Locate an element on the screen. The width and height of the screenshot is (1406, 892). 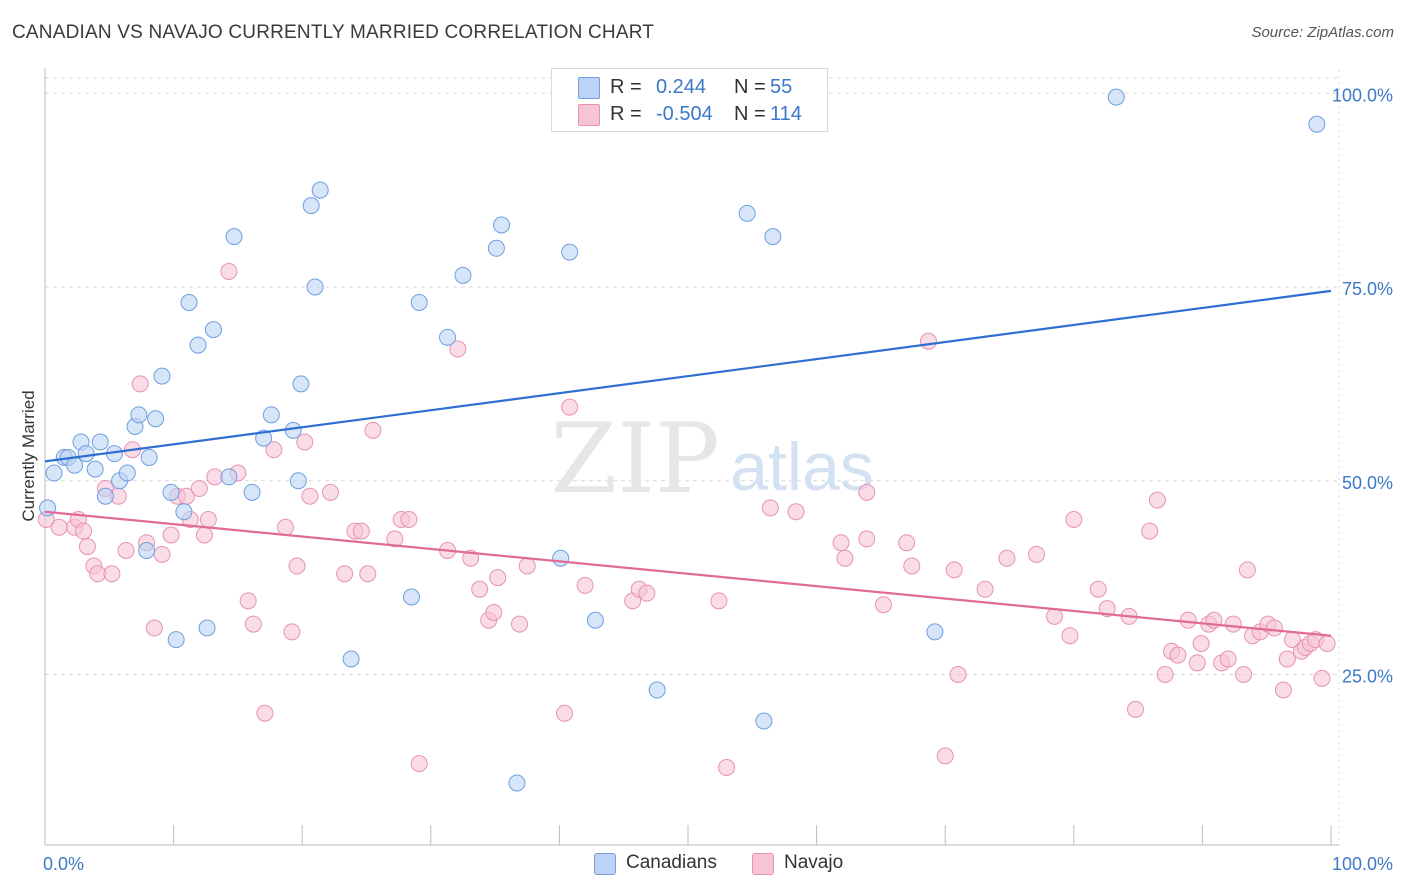
x-tick-label: 0.0% is located at coordinates (63, 864).